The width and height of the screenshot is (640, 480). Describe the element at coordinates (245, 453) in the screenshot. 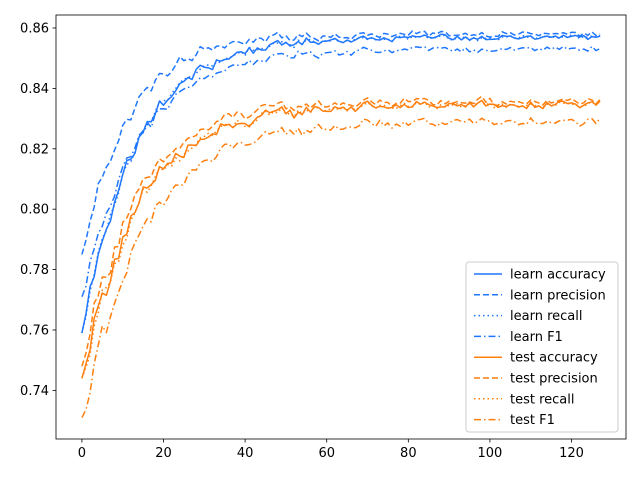

I see `x-tick-label: 40` at that location.